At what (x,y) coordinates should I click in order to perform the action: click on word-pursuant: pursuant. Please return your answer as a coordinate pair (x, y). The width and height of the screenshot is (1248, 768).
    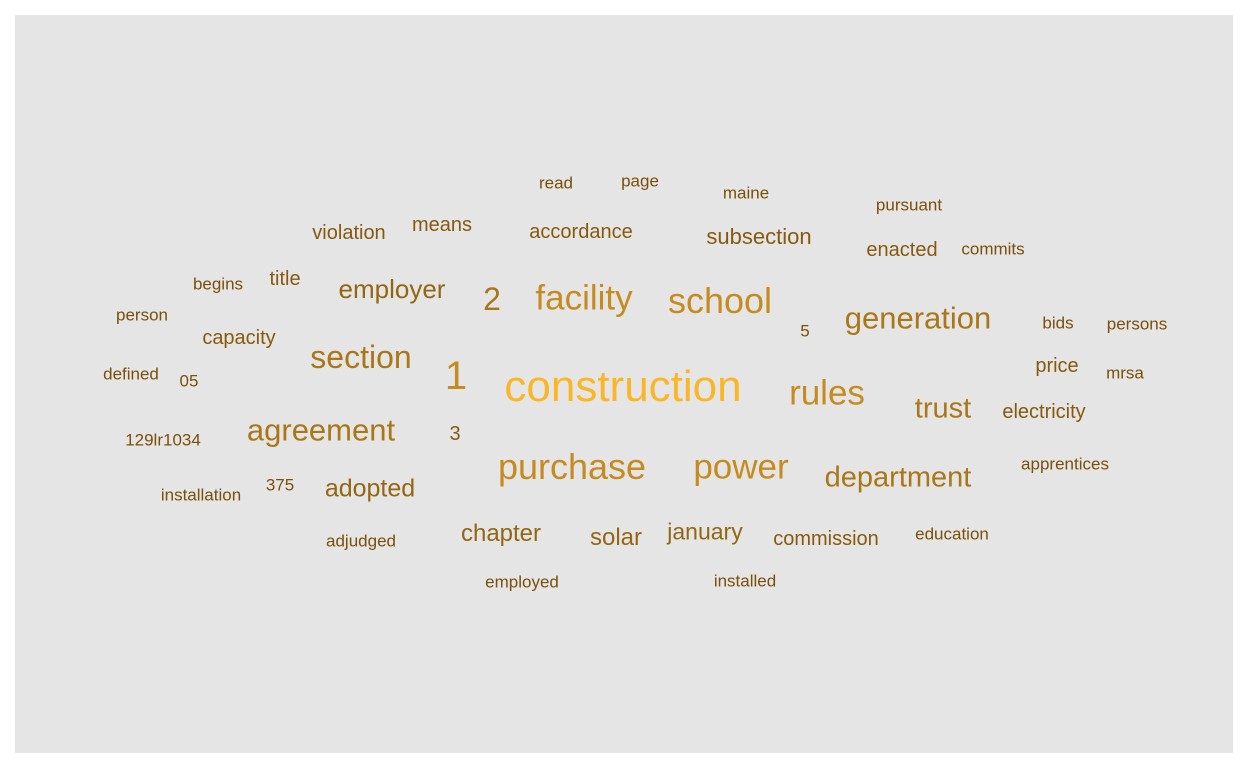
    Looking at the image, I should click on (909, 205).